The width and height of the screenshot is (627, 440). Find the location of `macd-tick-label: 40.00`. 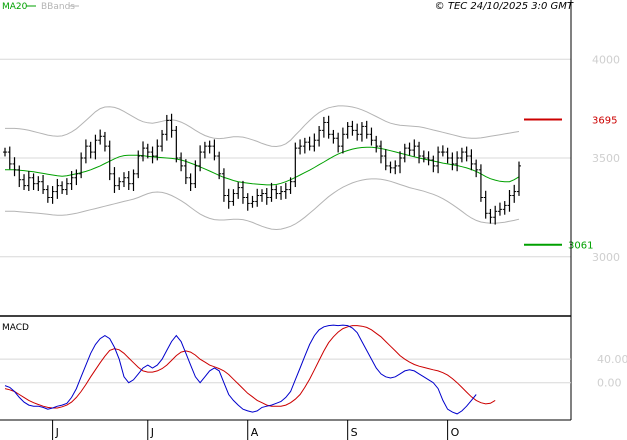

macd-tick-label: 40.00 is located at coordinates (612, 359).